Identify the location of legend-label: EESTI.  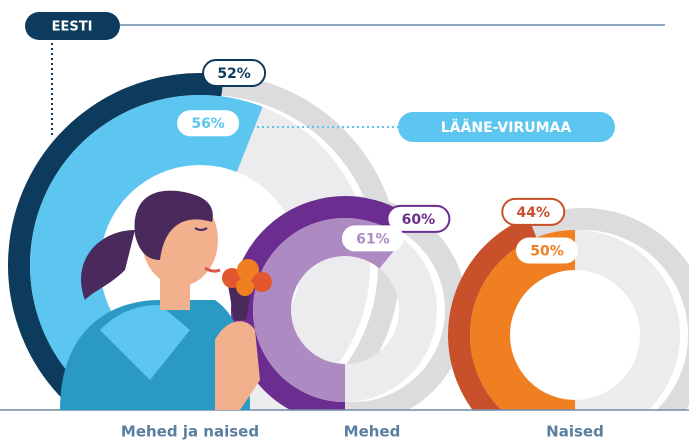
(72, 27).